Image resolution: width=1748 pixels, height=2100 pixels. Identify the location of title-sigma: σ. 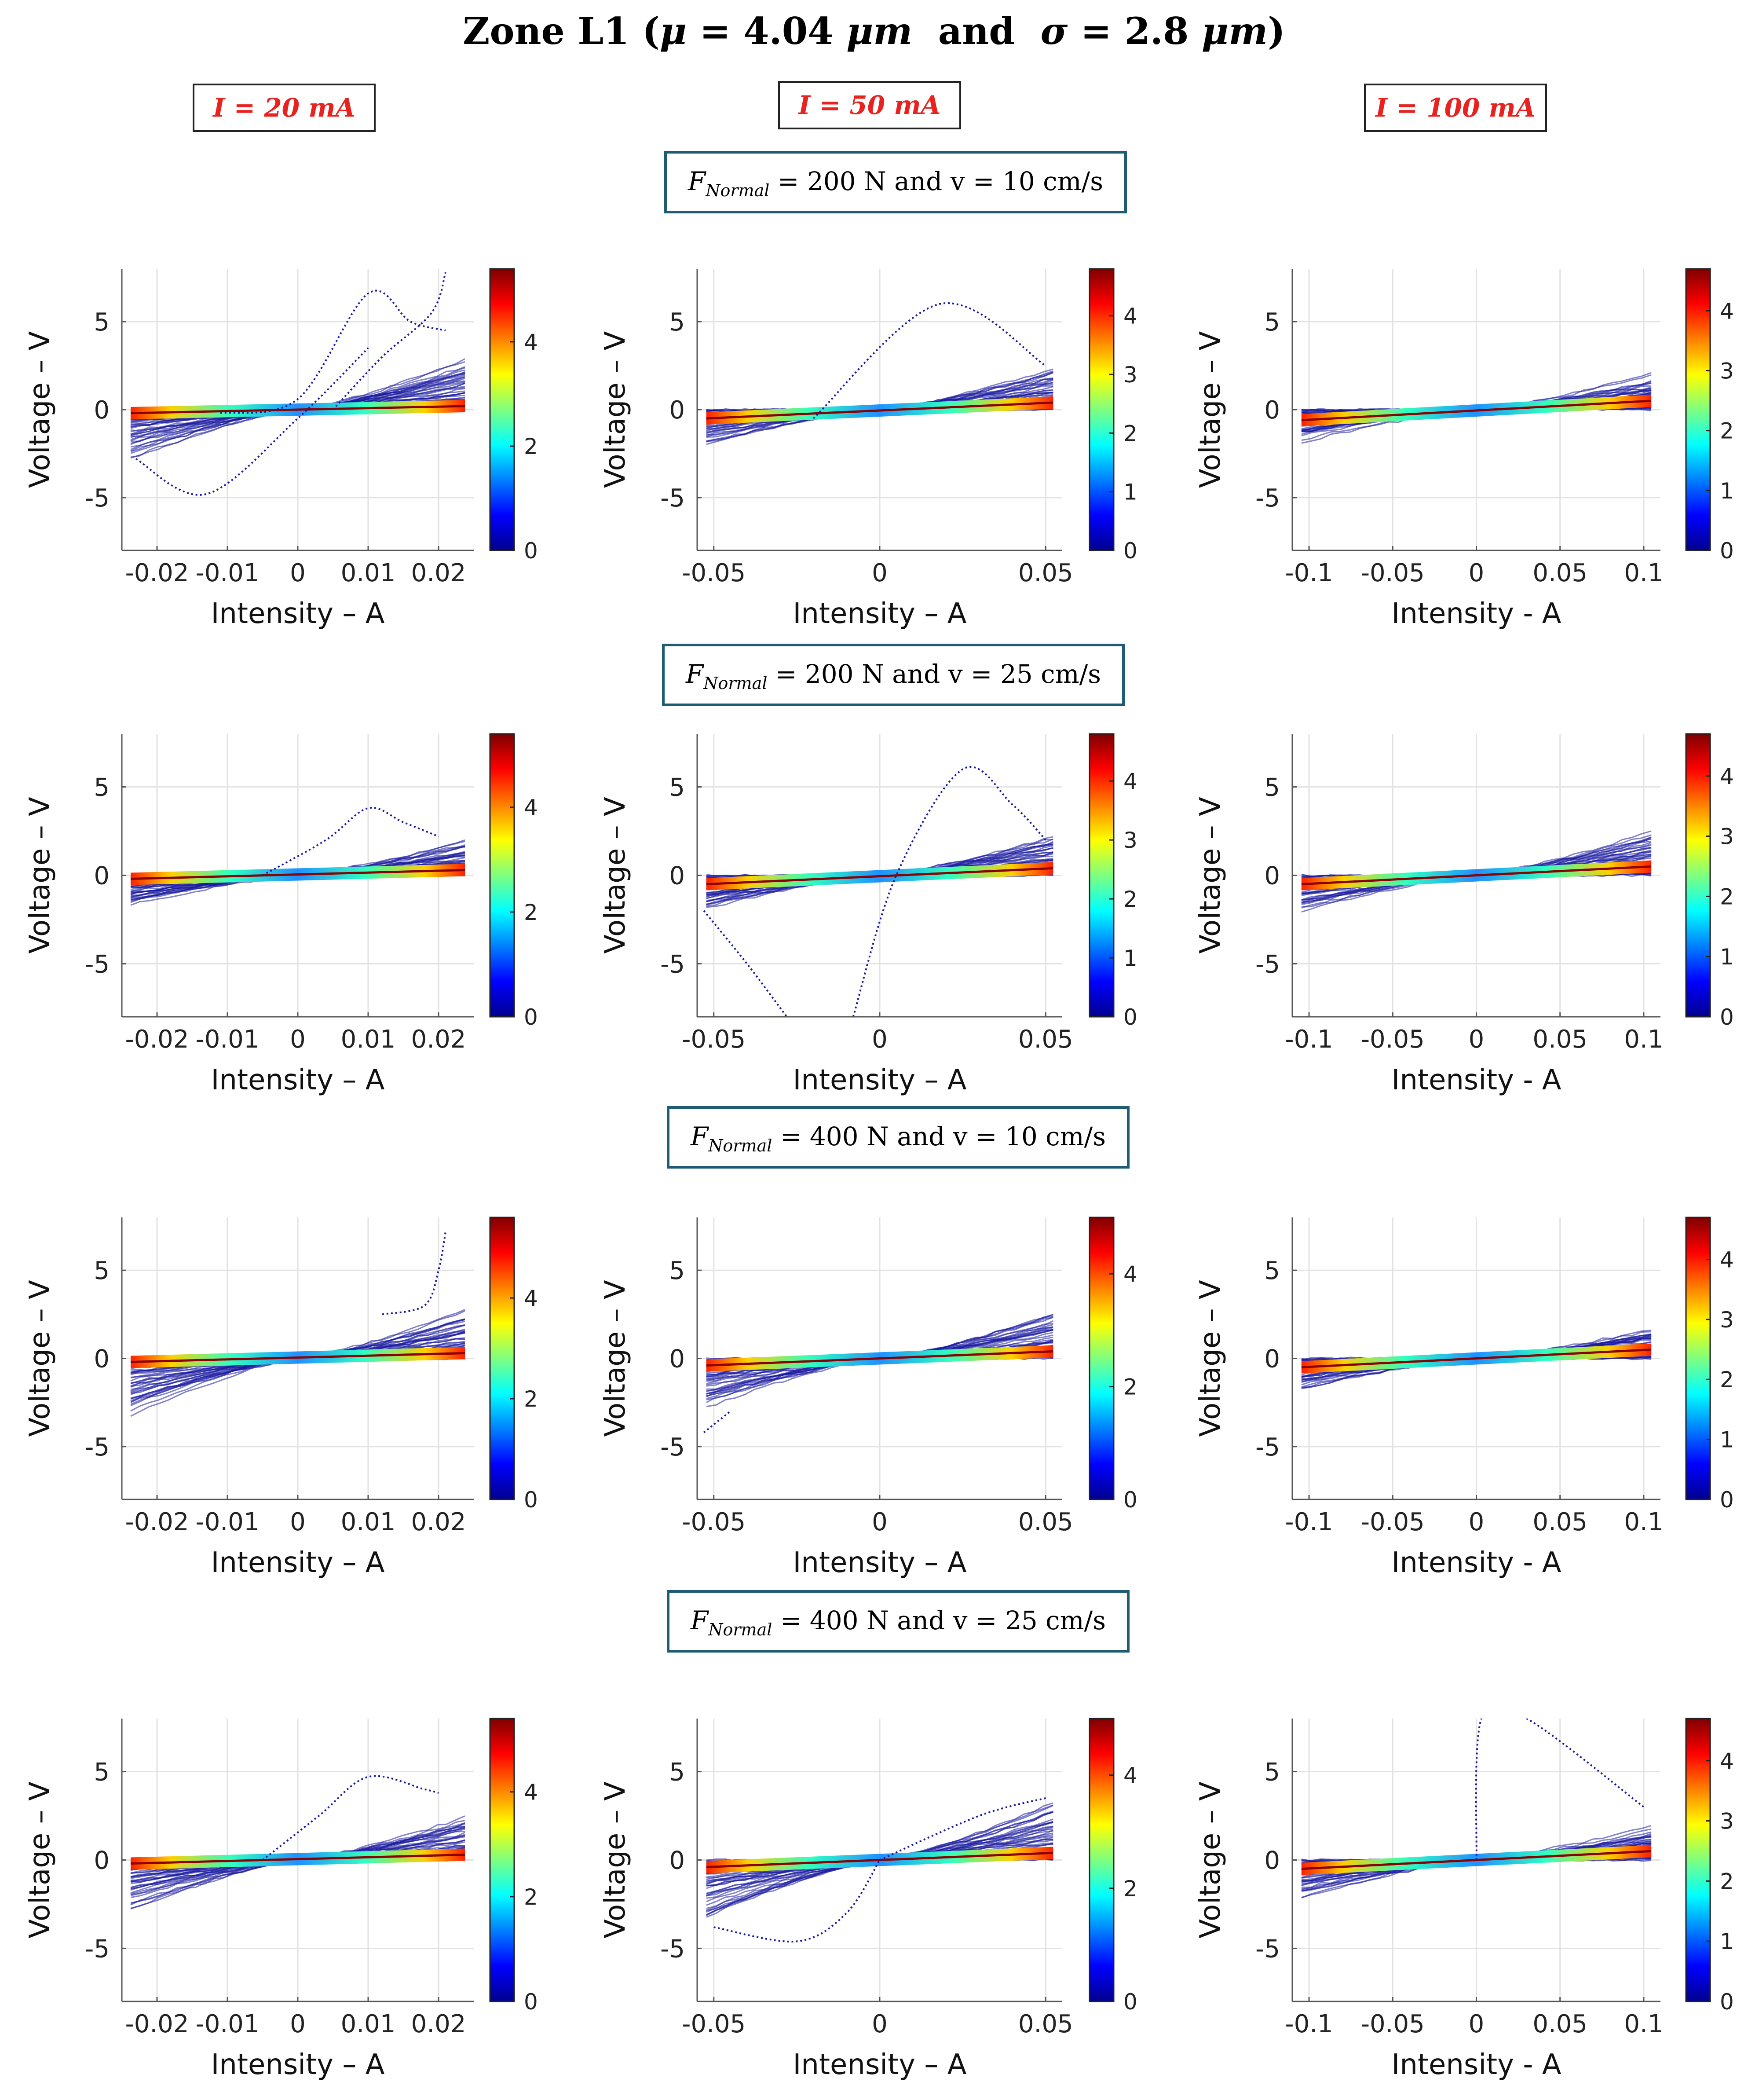
(1054, 31).